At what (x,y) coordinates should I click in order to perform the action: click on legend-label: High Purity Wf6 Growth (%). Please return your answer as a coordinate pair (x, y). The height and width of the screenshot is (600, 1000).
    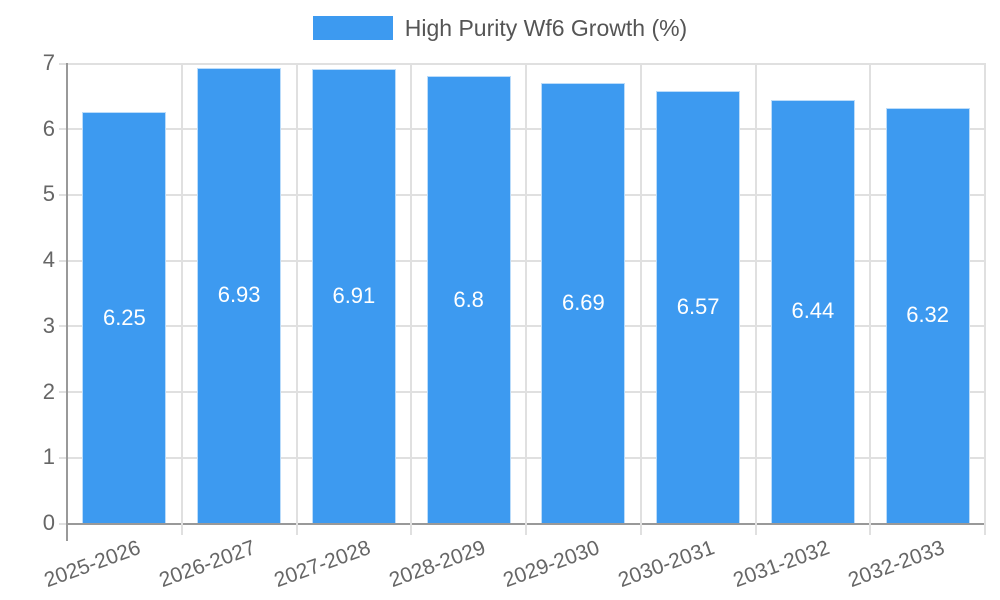
    Looking at the image, I should click on (546, 28).